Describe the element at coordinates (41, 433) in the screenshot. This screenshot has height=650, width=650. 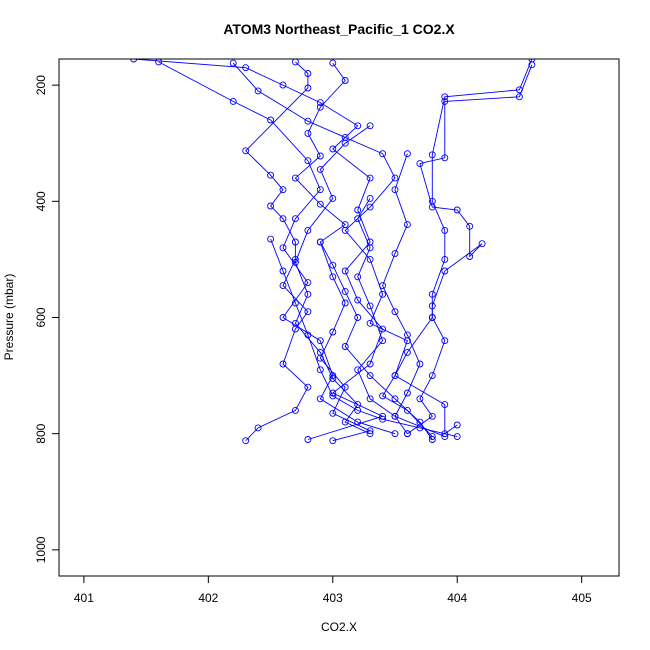
I see `y-tick-label: 800` at that location.